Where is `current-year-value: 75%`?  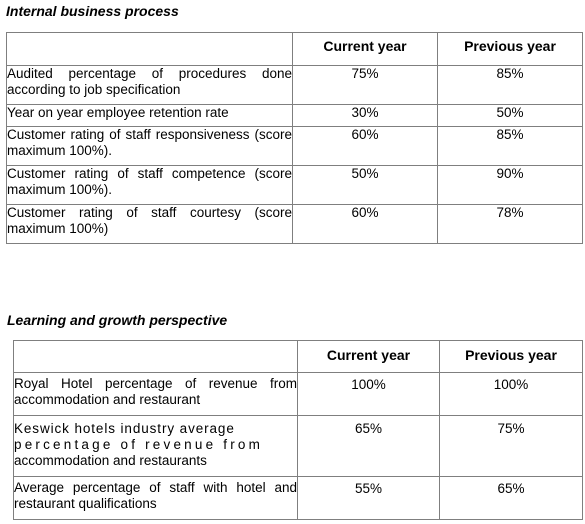
current-year-value: 75% is located at coordinates (365, 85).